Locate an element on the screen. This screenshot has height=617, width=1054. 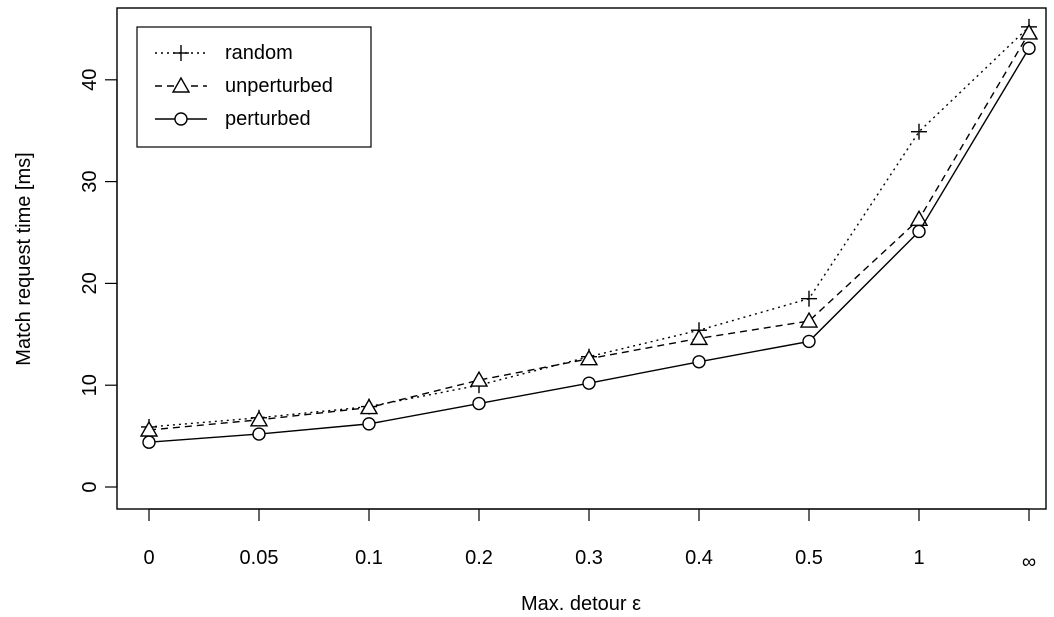
x-axis: 0 0.05 0.1 0.2 0.3 0.4 0.5 1 ∞ is located at coordinates (589, 540).